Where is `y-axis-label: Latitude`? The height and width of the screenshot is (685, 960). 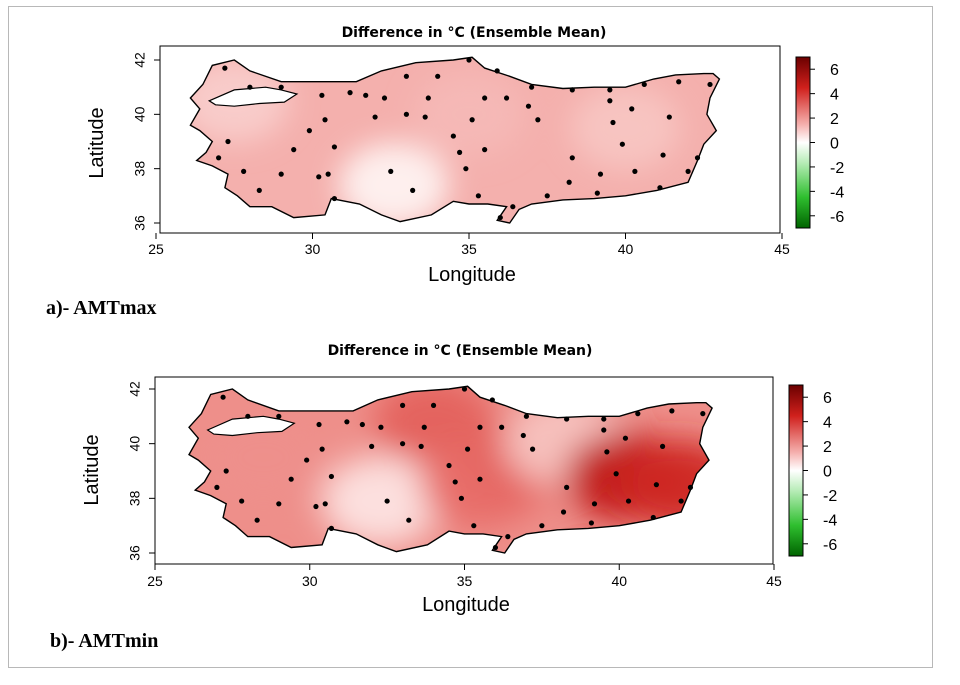
y-axis-label: Latitude is located at coordinates (97, 142).